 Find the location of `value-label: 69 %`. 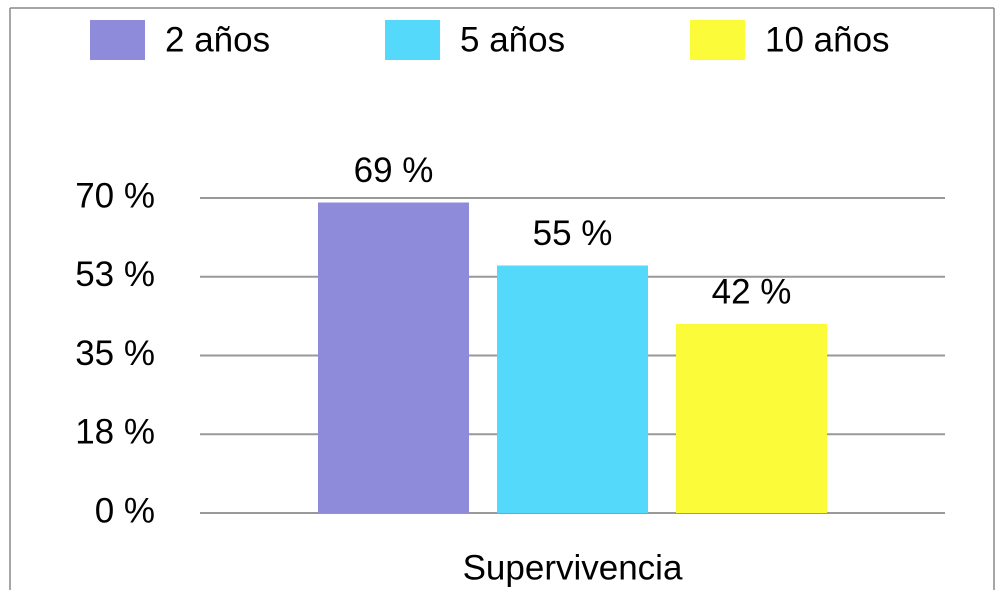

value-label: 69 % is located at coordinates (394, 170).